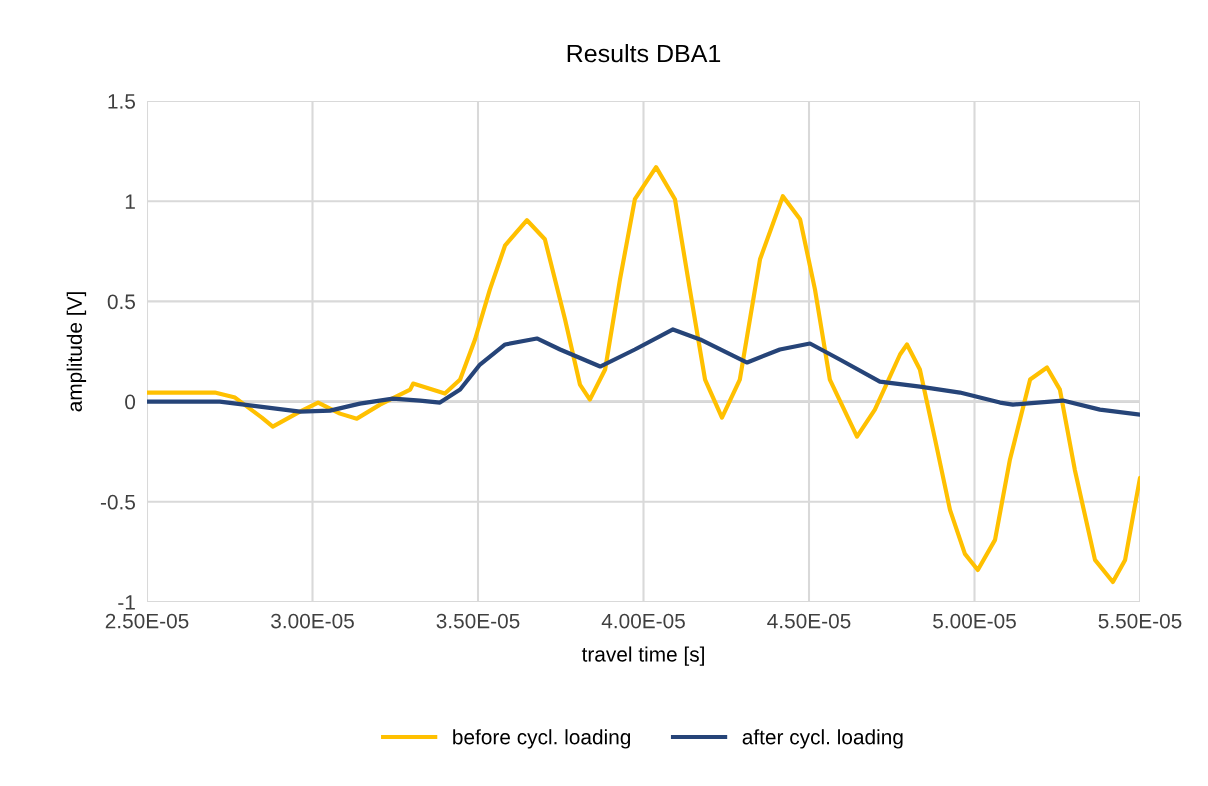 The height and width of the screenshot is (786, 1208). What do you see at coordinates (1140, 621) in the screenshot?
I see `x-tick-label: 5.50E-05` at bounding box center [1140, 621].